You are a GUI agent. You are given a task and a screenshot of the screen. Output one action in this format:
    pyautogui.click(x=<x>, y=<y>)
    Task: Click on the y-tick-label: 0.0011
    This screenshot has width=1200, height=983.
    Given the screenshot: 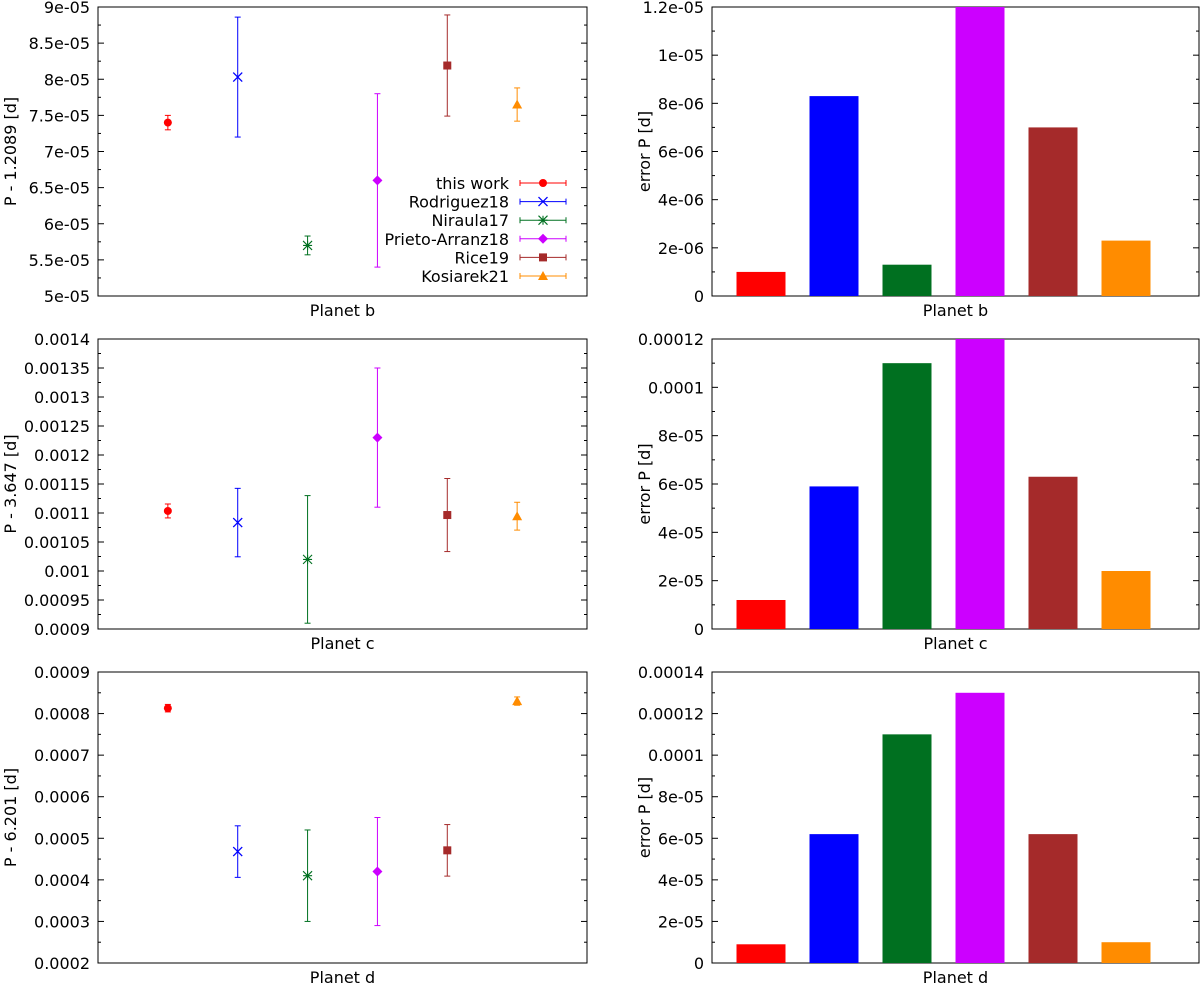 What is the action you would take?
    pyautogui.click(x=62, y=513)
    